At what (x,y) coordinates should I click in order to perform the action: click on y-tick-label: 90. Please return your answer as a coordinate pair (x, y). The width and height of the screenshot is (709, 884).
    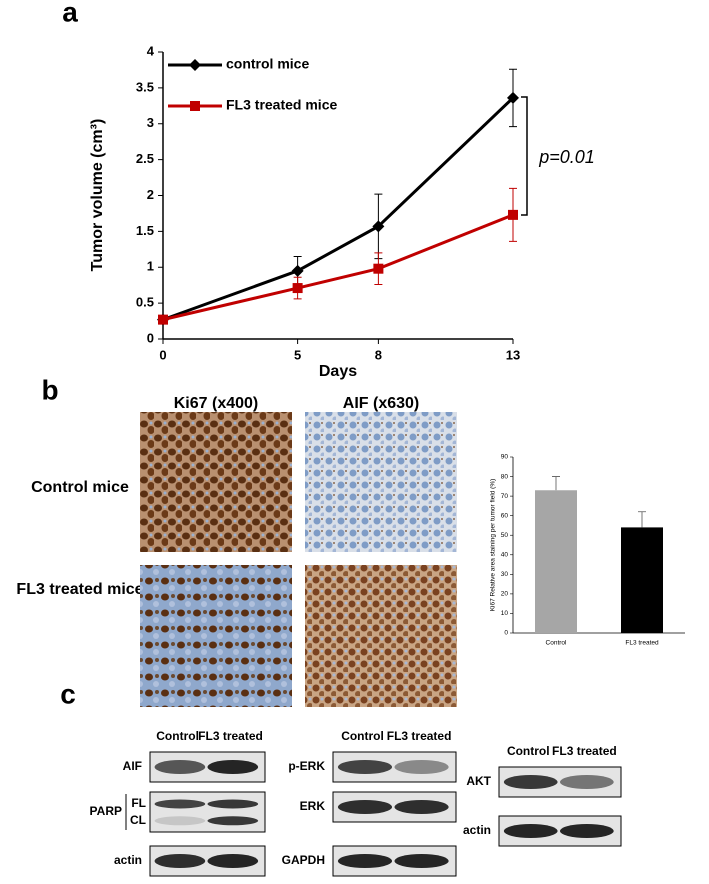
    Looking at the image, I should click on (505, 457).